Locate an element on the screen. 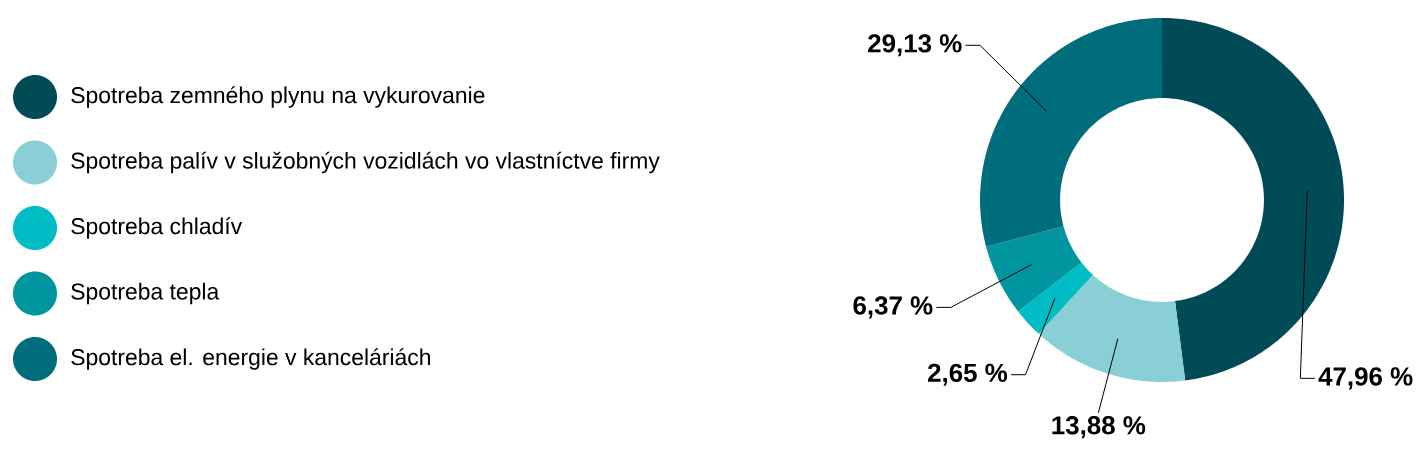  legend-label: Spotreba el. energie v kanceláriách is located at coordinates (250, 359).